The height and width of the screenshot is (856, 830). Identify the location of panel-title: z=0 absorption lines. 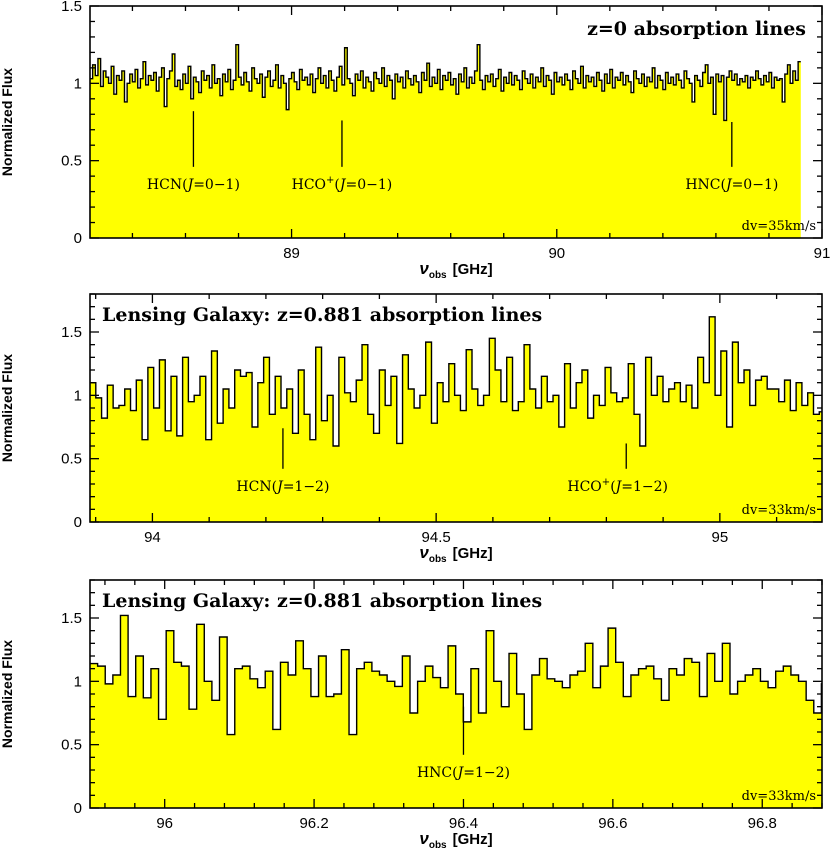
(696, 29).